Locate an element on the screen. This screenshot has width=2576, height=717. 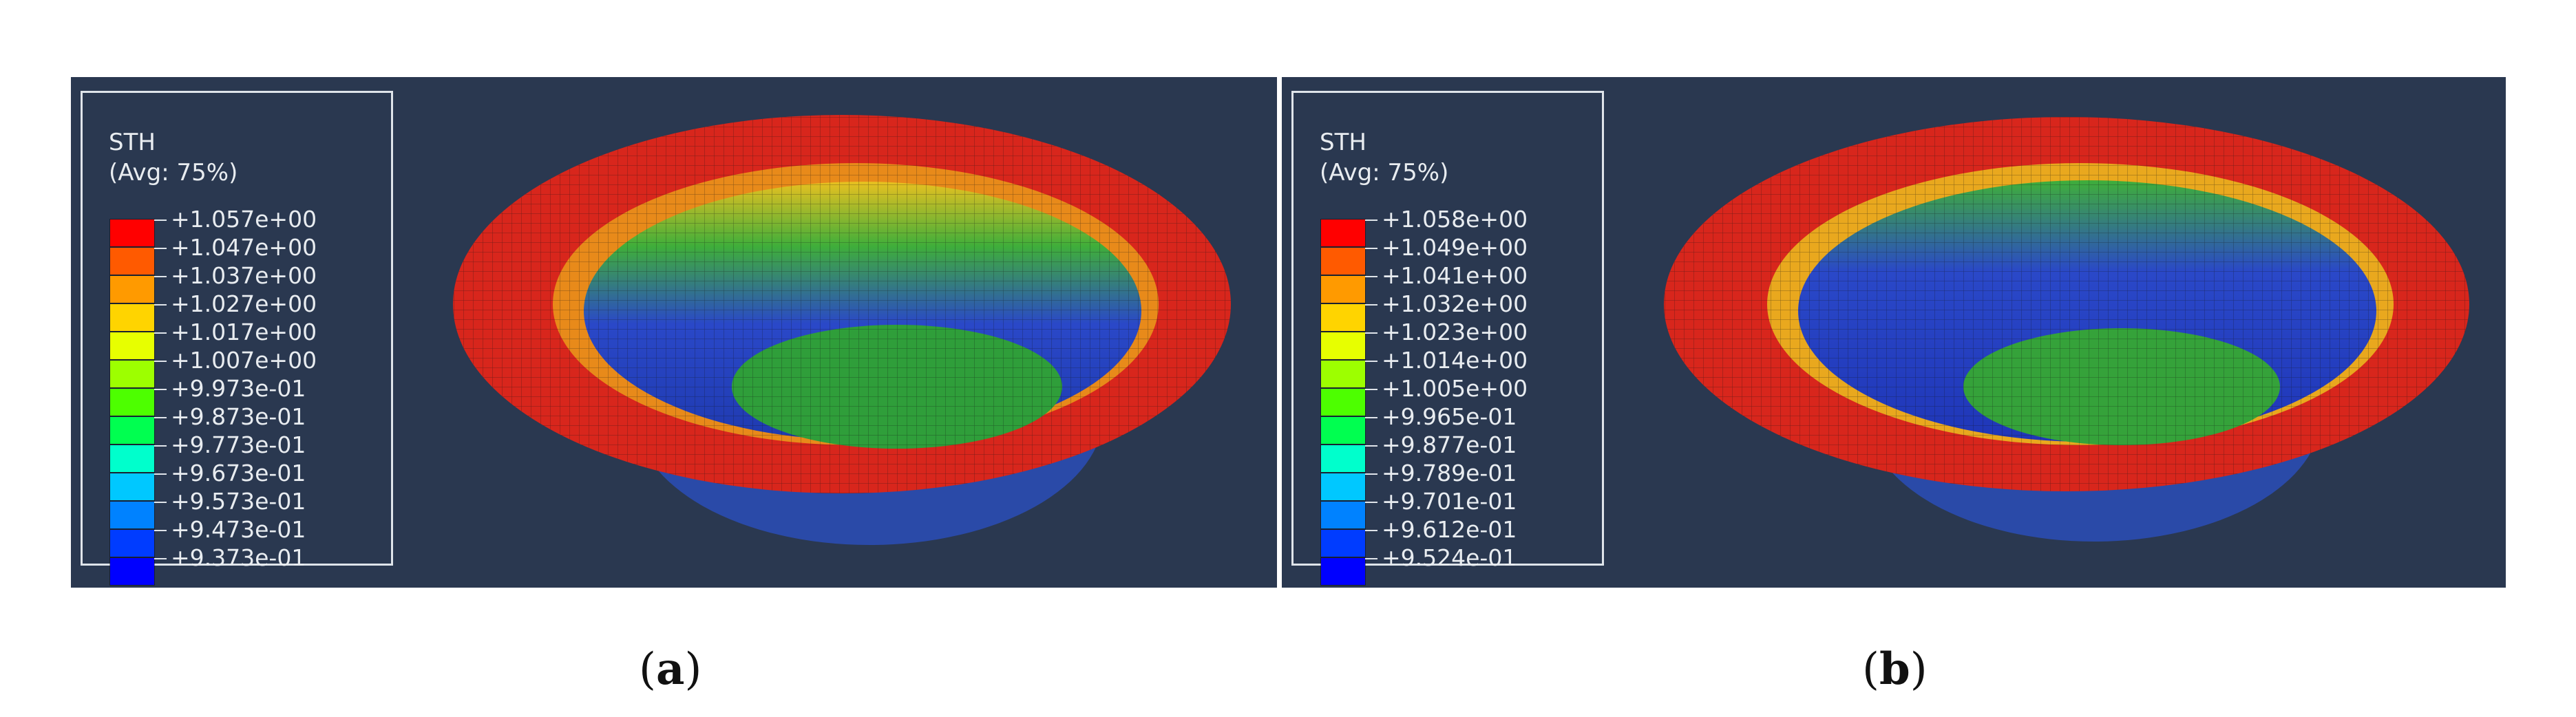
legend-value: +9.773e-01 is located at coordinates (239, 444).